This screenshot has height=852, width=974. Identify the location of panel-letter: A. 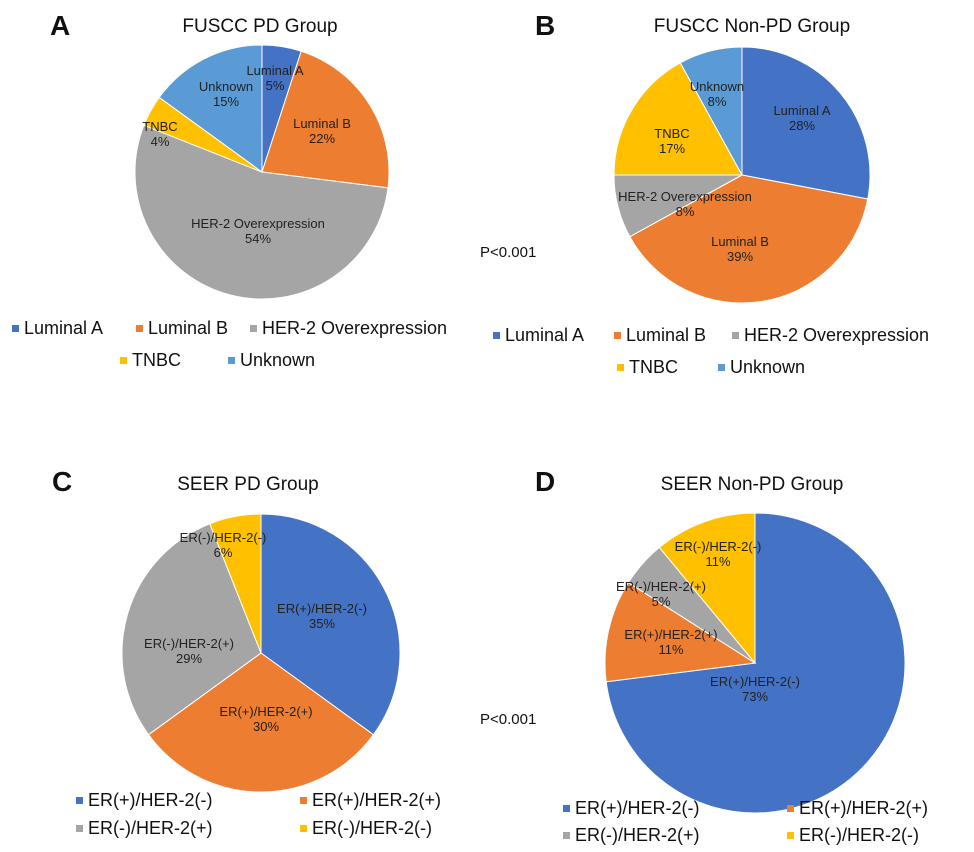
(60, 25).